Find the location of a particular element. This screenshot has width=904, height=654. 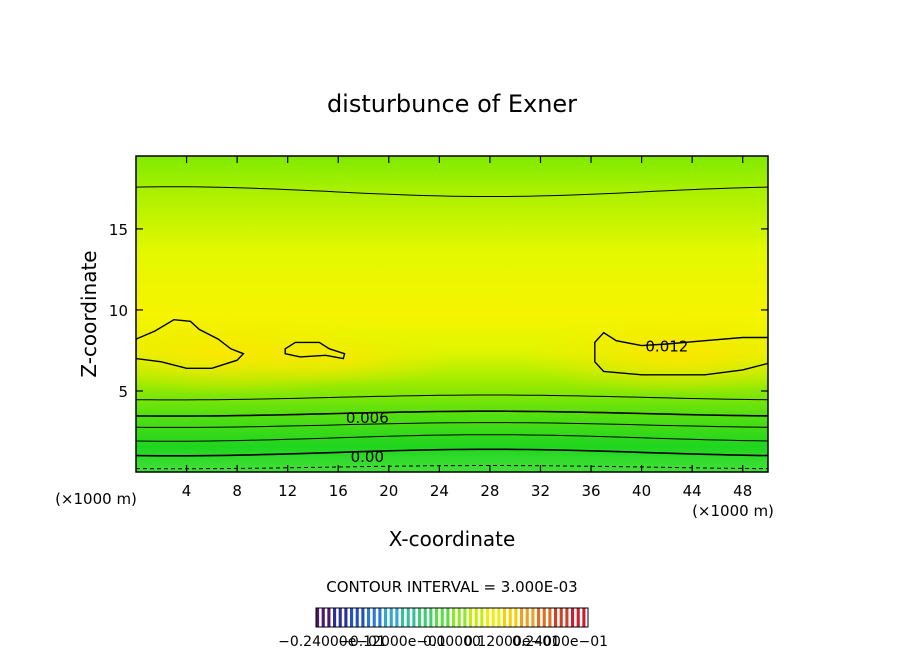

x-tick-label: 12 is located at coordinates (287, 491).